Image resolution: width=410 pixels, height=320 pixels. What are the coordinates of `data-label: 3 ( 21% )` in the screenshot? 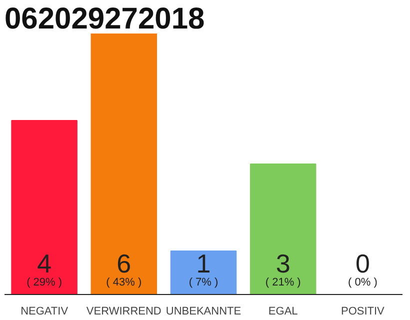 It's located at (283, 268).